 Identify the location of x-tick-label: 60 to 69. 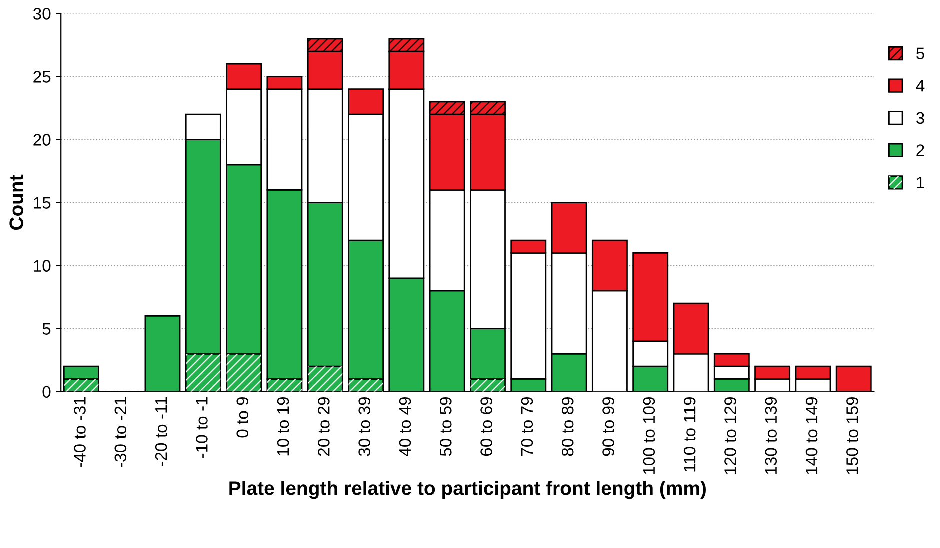
(486, 426).